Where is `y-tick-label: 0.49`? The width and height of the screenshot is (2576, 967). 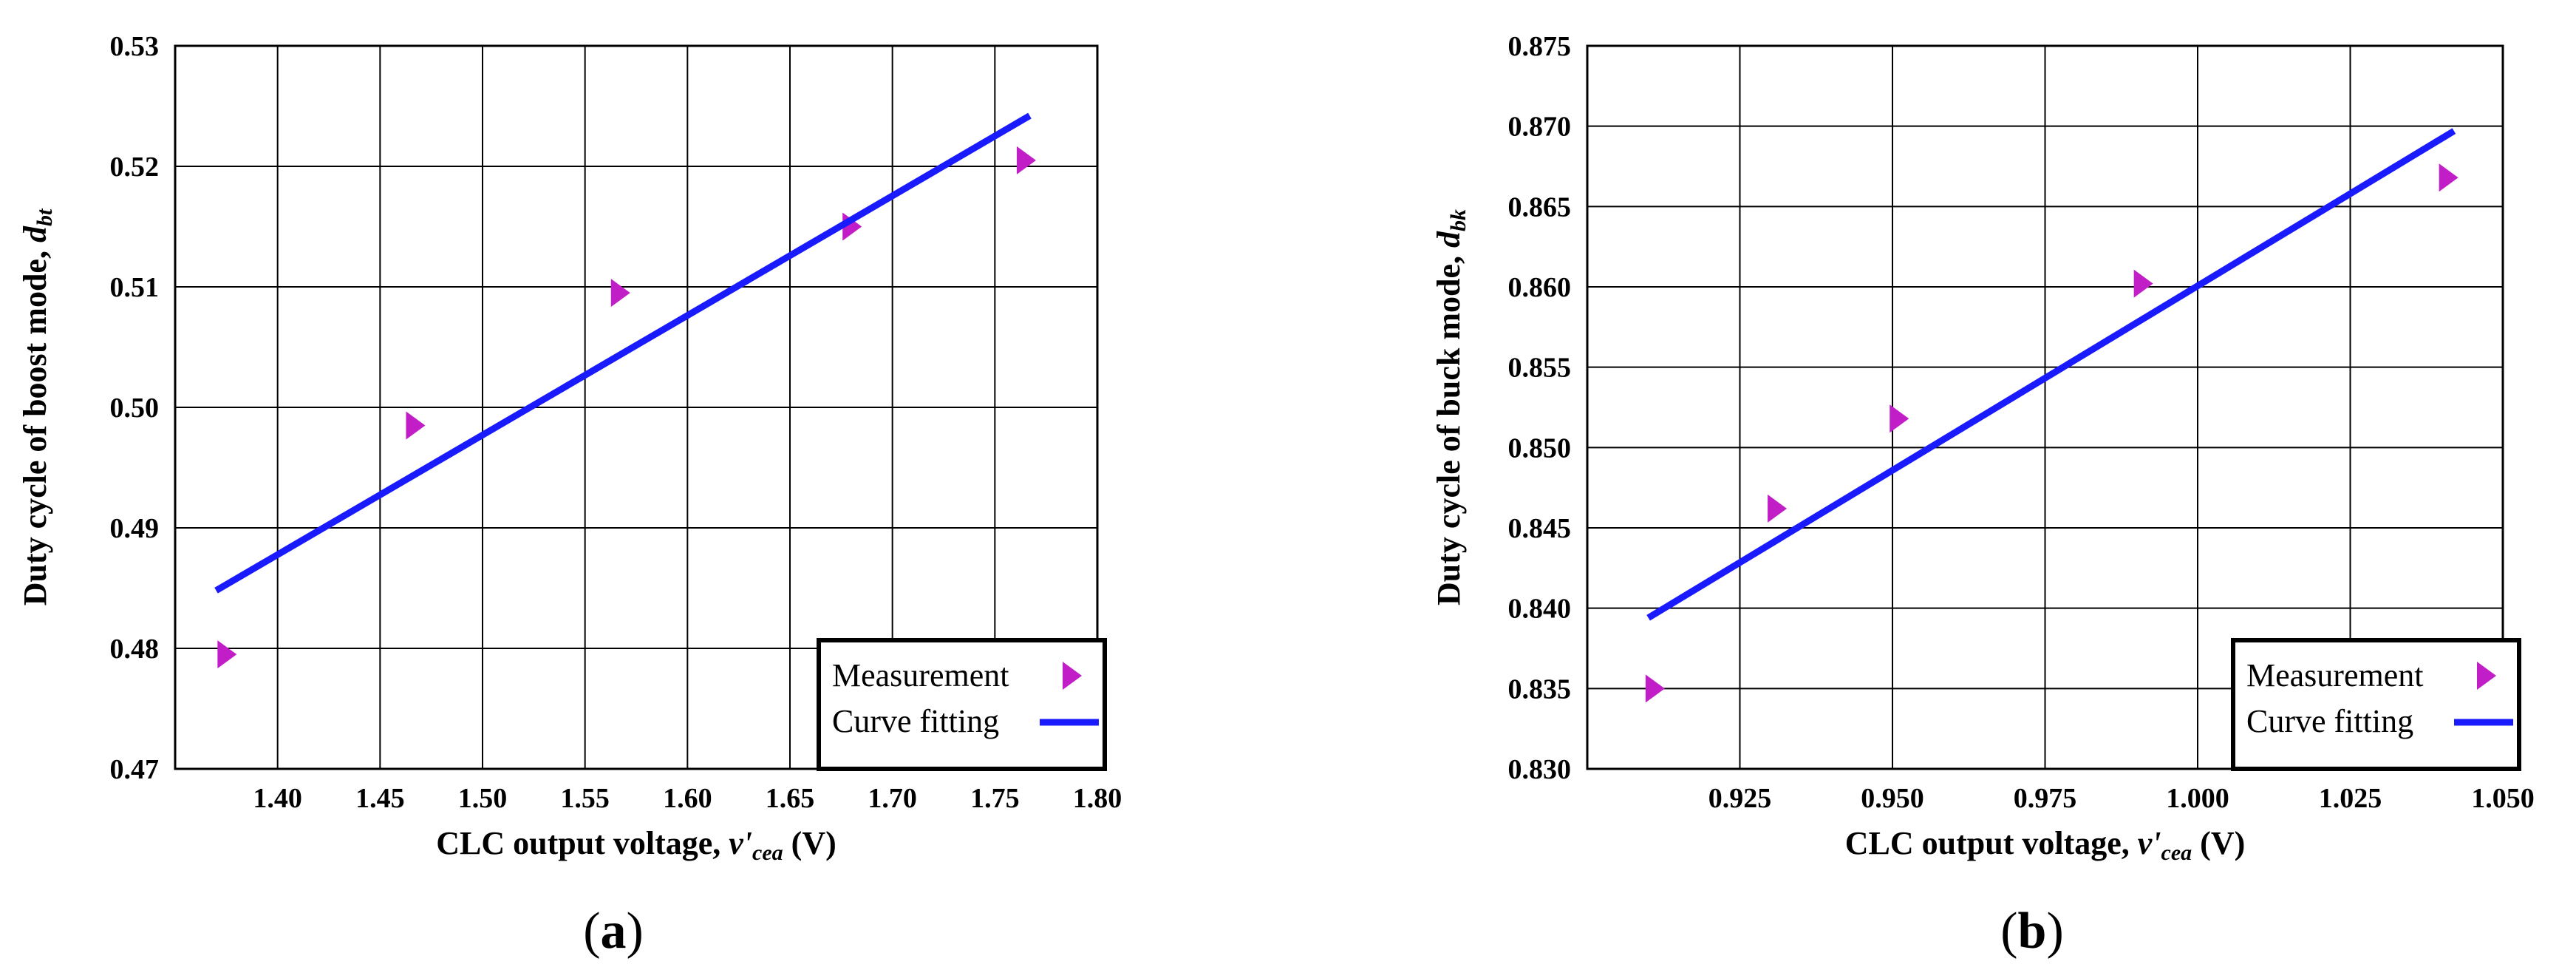
y-tick-label: 0.49 is located at coordinates (135, 528).